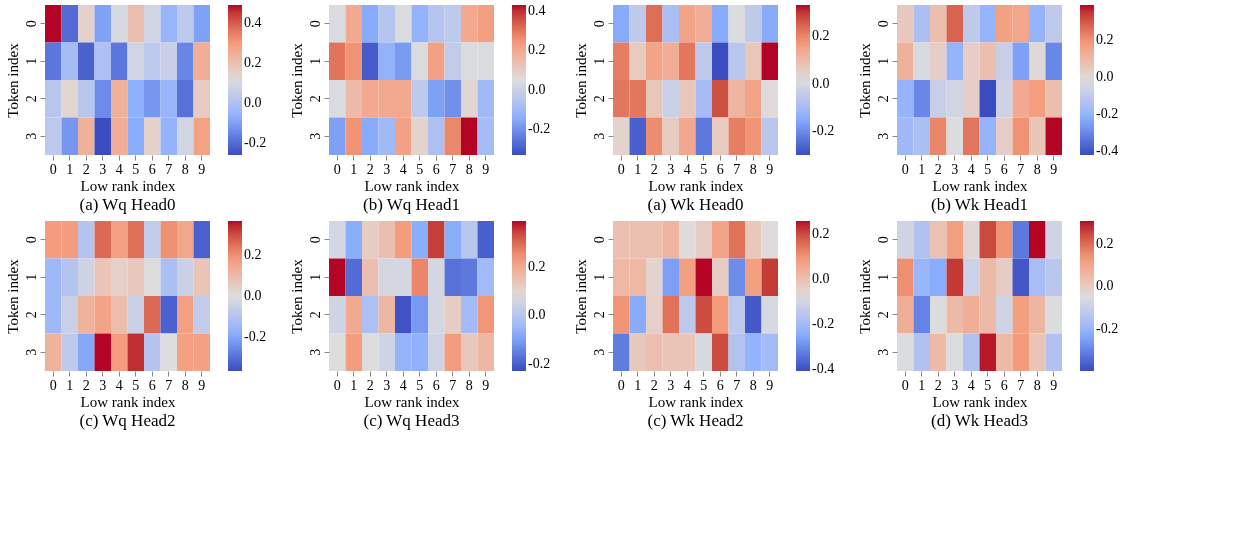  What do you see at coordinates (127, 204) in the screenshot?
I see `text: (a) Wq Head0` at bounding box center [127, 204].